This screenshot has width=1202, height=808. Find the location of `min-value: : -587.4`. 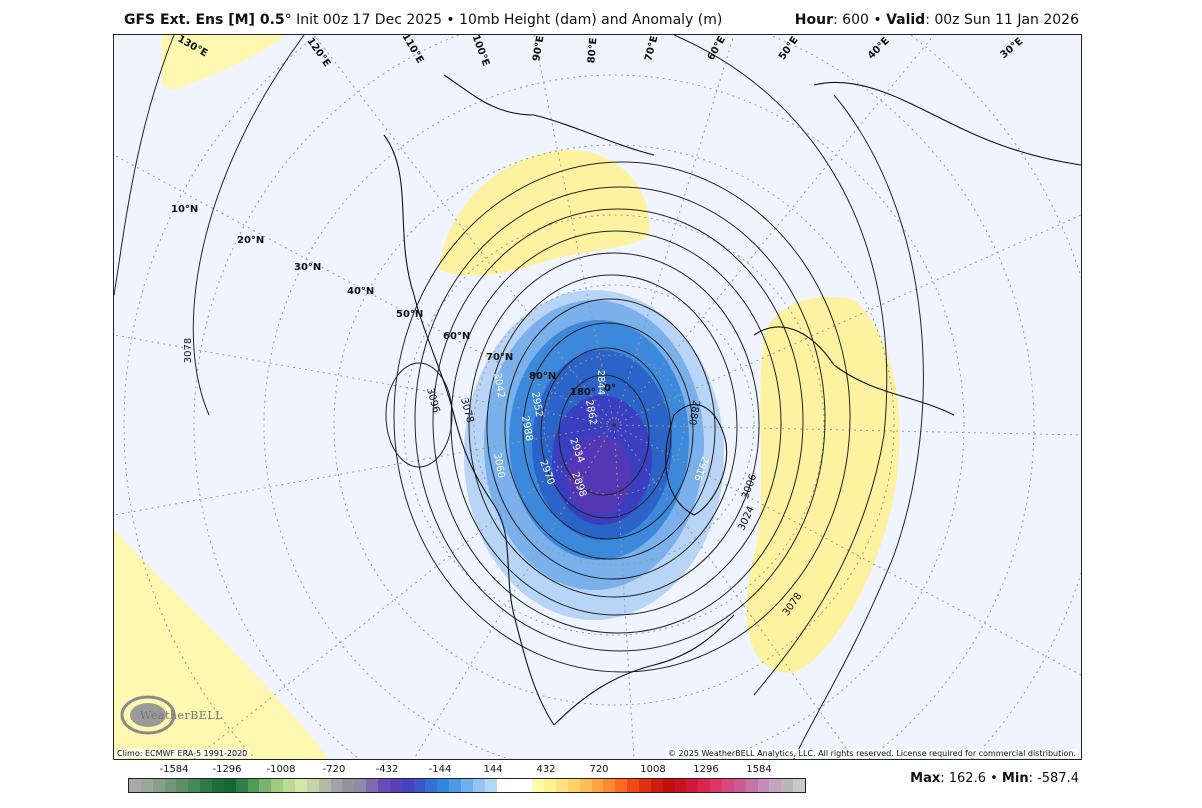

min-value: : -587.4 is located at coordinates (1053, 778).